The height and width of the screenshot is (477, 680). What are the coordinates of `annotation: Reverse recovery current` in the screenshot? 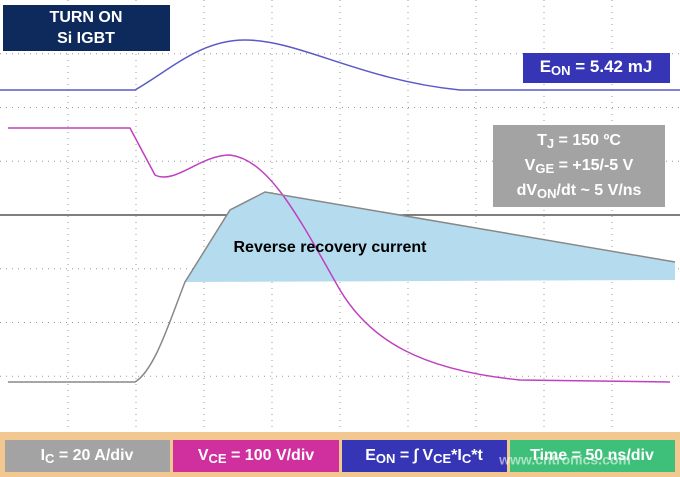 It's located at (330, 247).